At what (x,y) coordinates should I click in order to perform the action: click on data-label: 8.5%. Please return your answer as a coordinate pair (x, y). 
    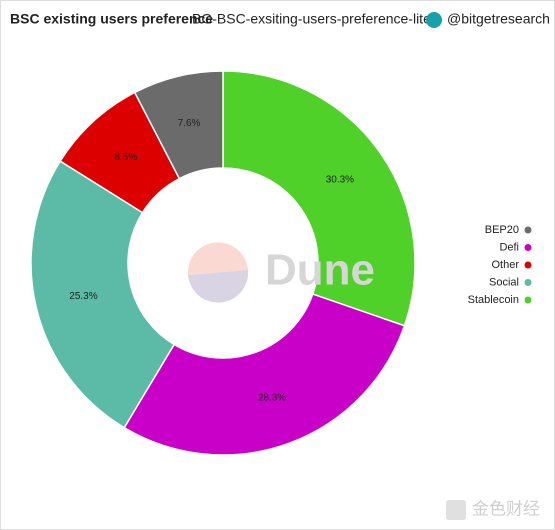
    Looking at the image, I should click on (125, 157).